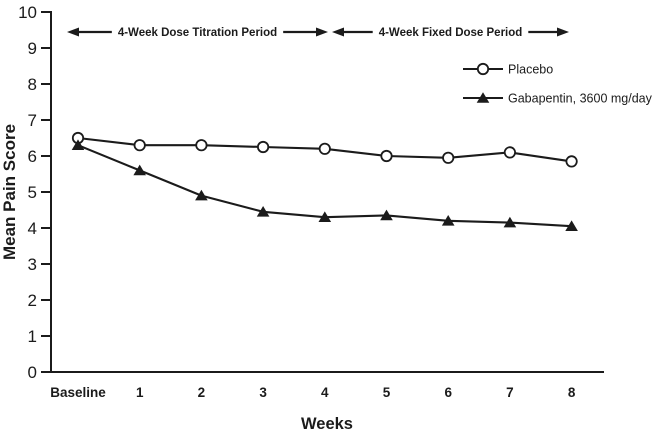 Image resolution: width=670 pixels, height=440 pixels. Describe the element at coordinates (140, 392) in the screenshot. I see `x-tick-label: 1` at that location.